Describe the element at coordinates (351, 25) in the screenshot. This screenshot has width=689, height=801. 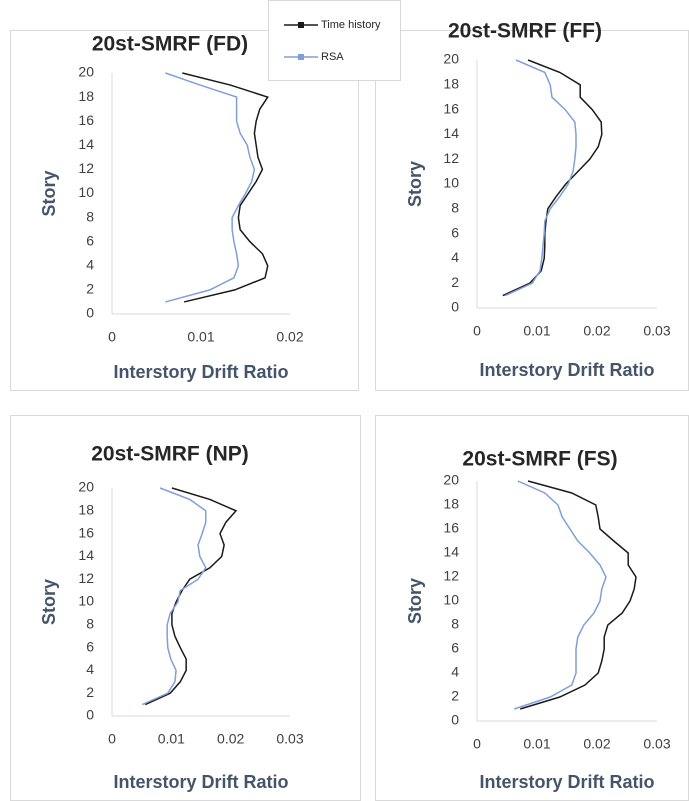
I see `legend-label: Time history` at that location.